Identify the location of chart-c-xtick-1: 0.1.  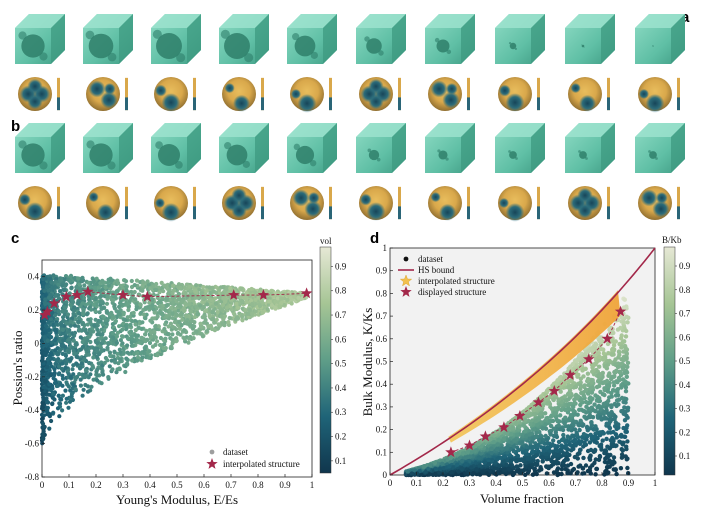
(68, 485).